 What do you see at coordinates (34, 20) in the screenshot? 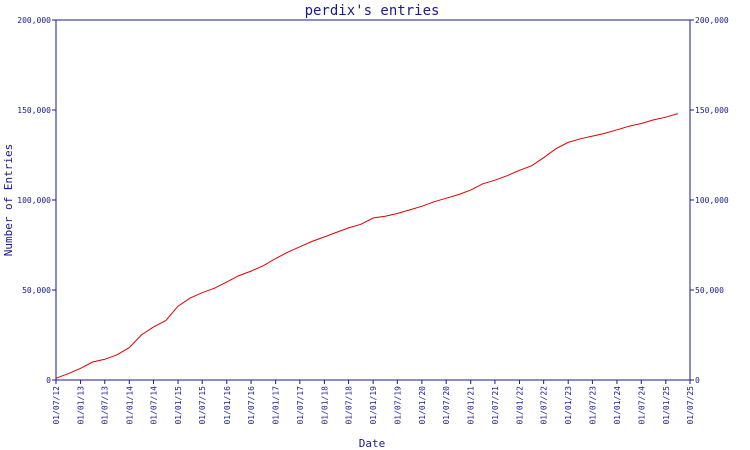
I see `y-tick-label-left: 200,000` at bounding box center [34, 20].